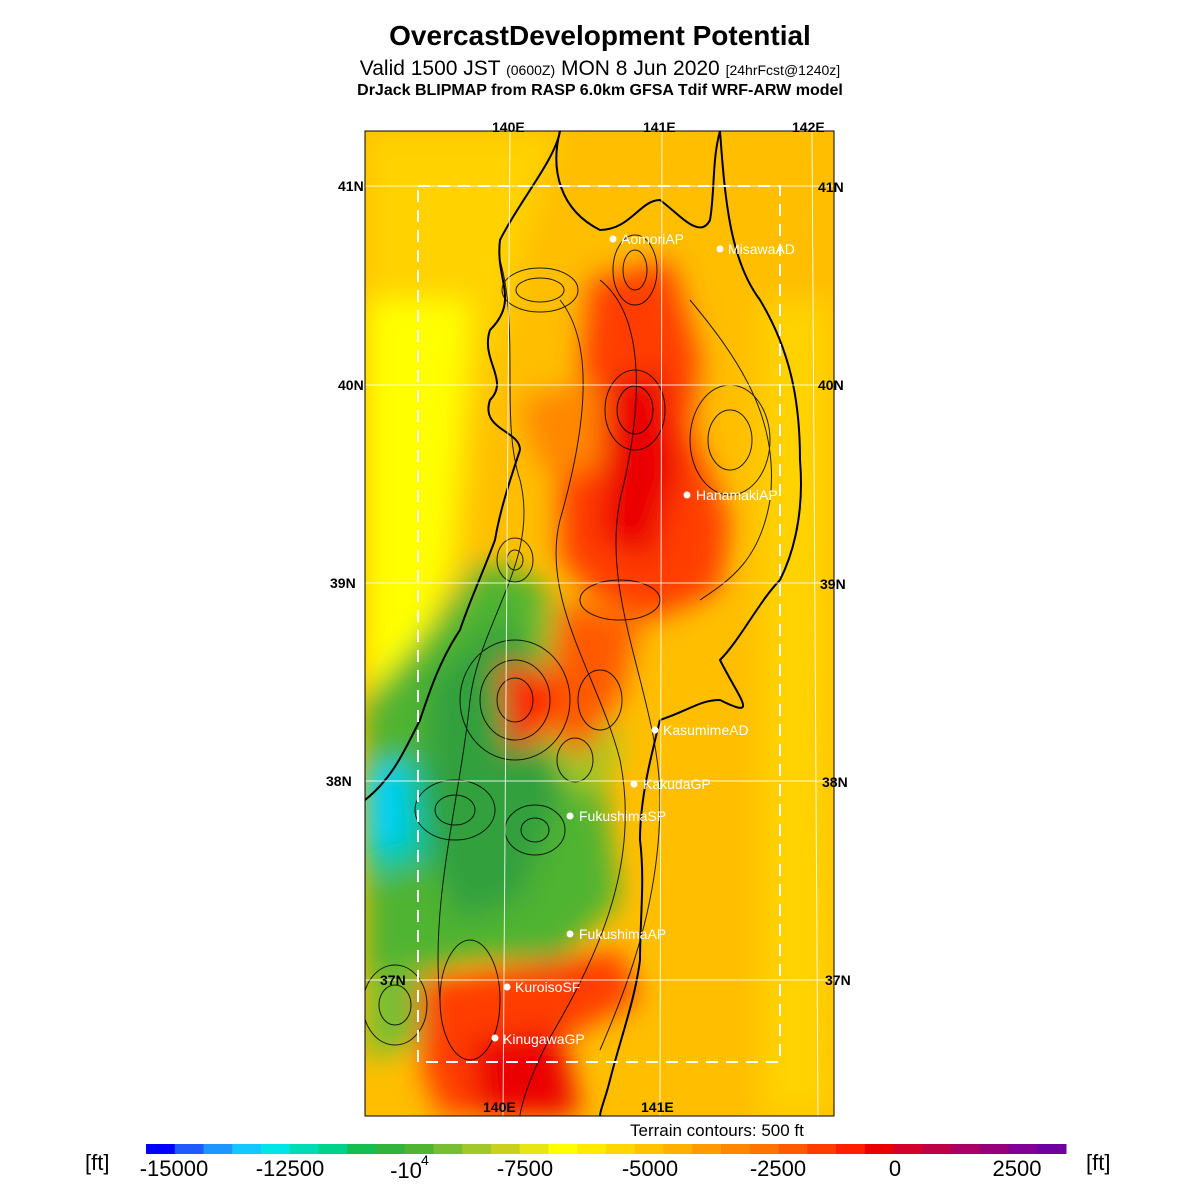 The height and width of the screenshot is (1200, 1200). Describe the element at coordinates (600, 35) in the screenshot. I see `chart-title: OvercastDevelopment Potential` at that location.